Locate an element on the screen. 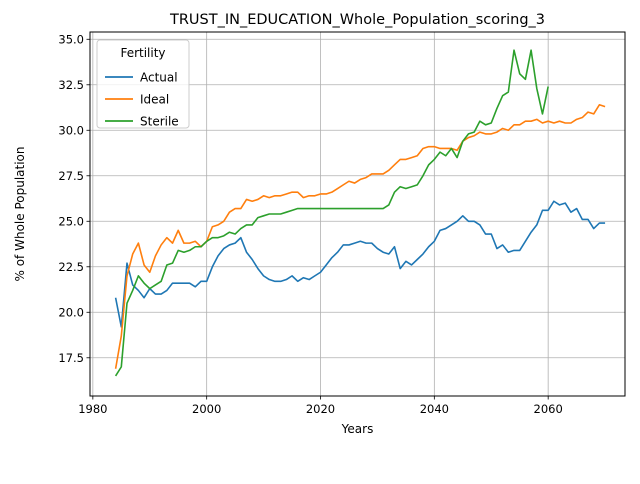 The width and height of the screenshot is (640, 484). x-tick-label: 2000 is located at coordinates (206, 409).